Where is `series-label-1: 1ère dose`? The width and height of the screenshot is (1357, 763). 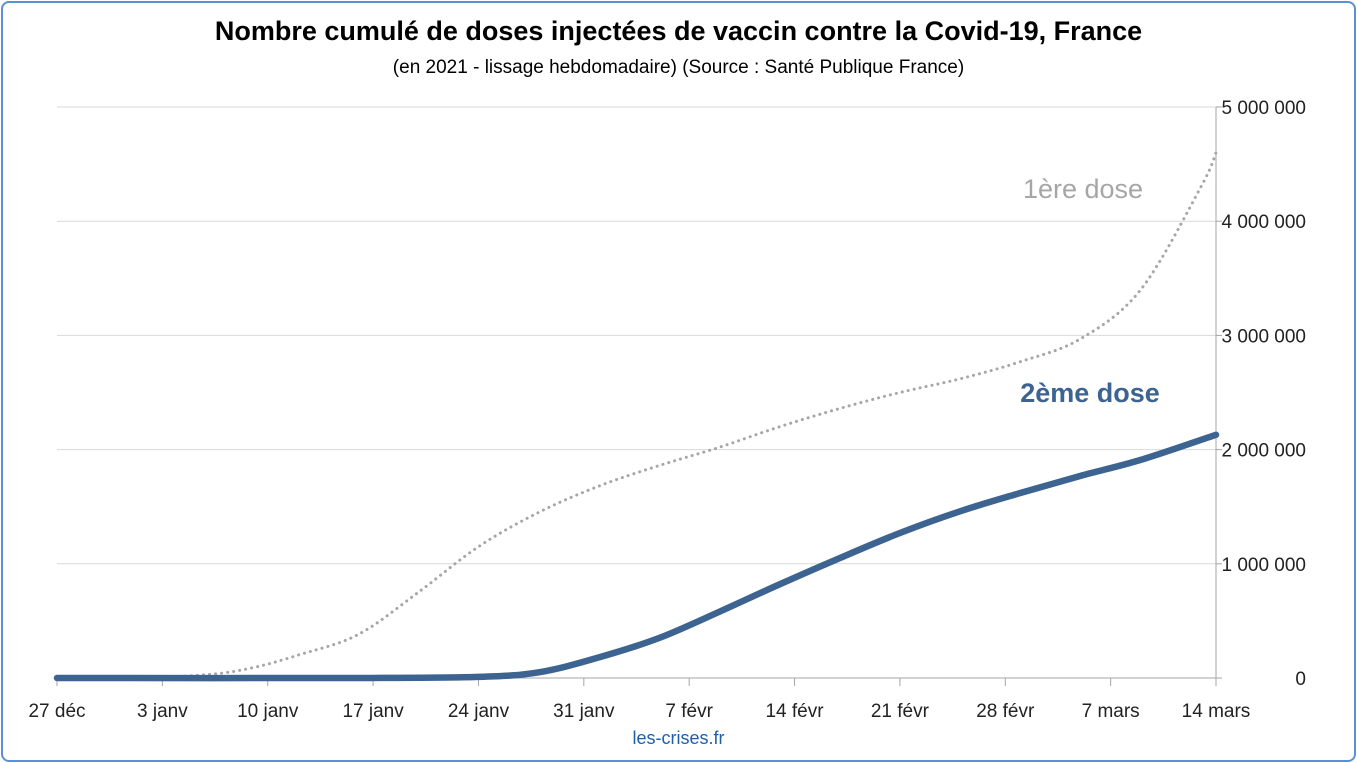 series-label-1: 1ère dose is located at coordinates (1083, 189).